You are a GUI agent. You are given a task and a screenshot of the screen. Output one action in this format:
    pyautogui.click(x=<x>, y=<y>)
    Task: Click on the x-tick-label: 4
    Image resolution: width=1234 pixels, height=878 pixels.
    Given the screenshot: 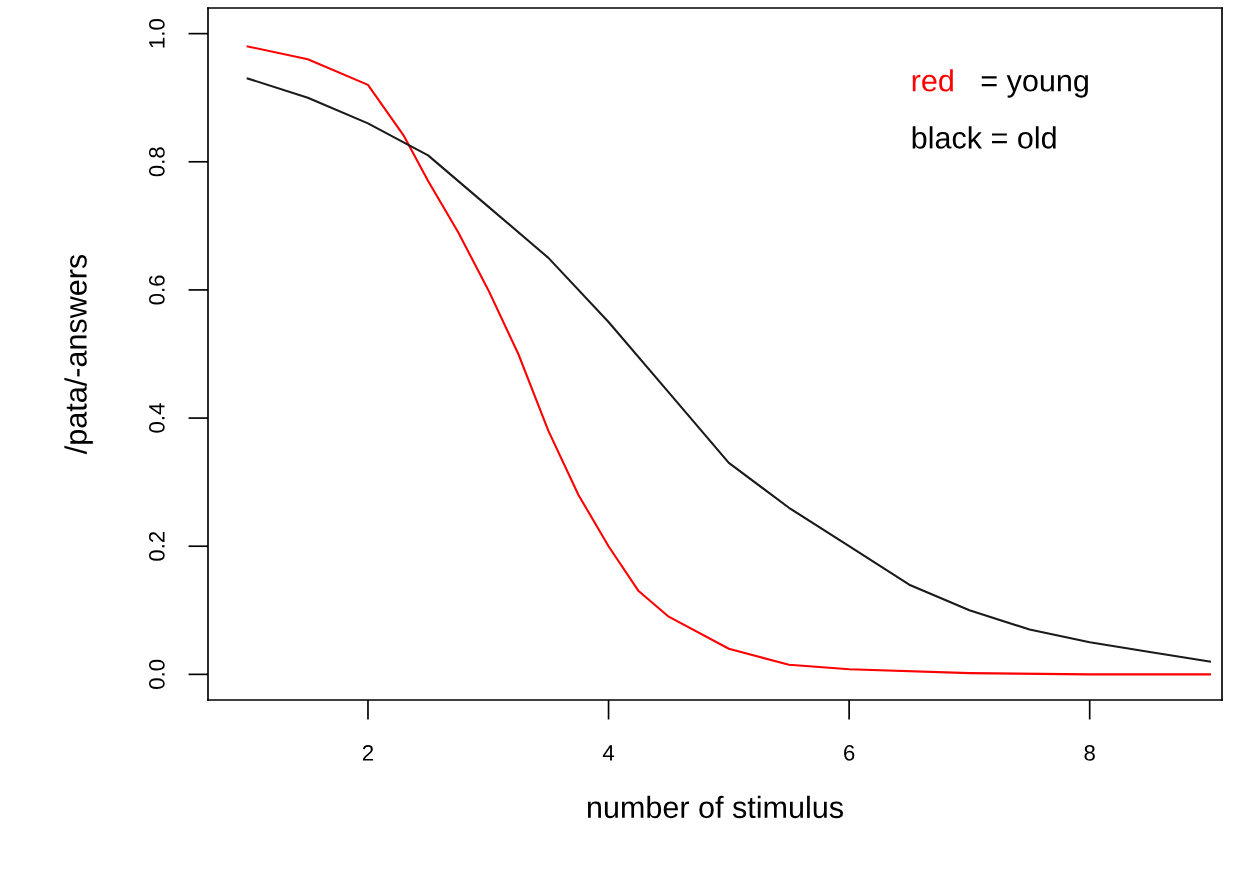 What is the action you would take?
    pyautogui.click(x=608, y=753)
    